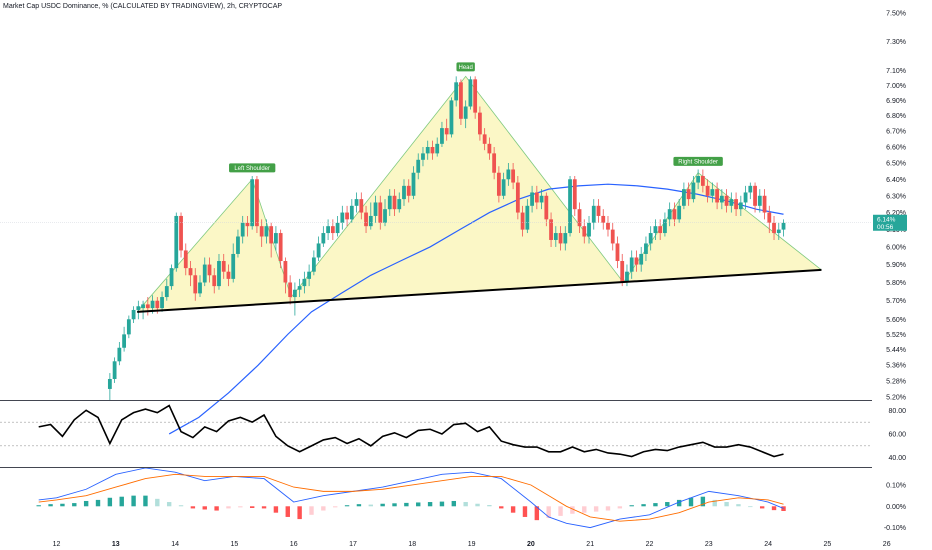 Image resolution: width=932 pixels, height=550 pixels. What do you see at coordinates (896, 132) in the screenshot?
I see `price-tick-label: 6.70%` at bounding box center [896, 132].